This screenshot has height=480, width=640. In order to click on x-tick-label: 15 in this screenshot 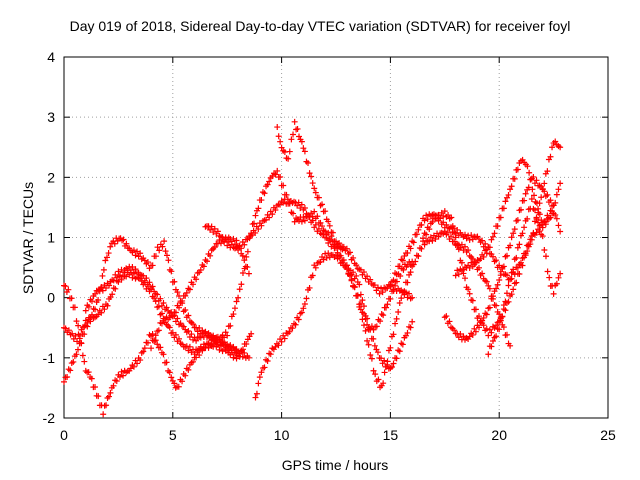, I will do `click(391, 435)`.